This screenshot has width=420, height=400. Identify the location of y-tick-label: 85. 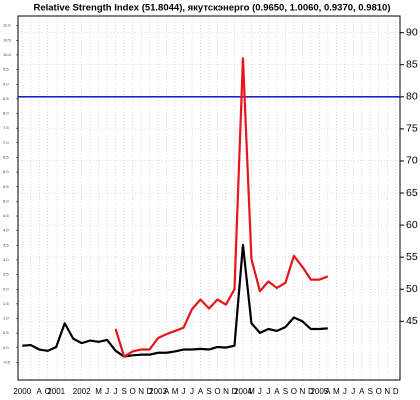
(412, 65).